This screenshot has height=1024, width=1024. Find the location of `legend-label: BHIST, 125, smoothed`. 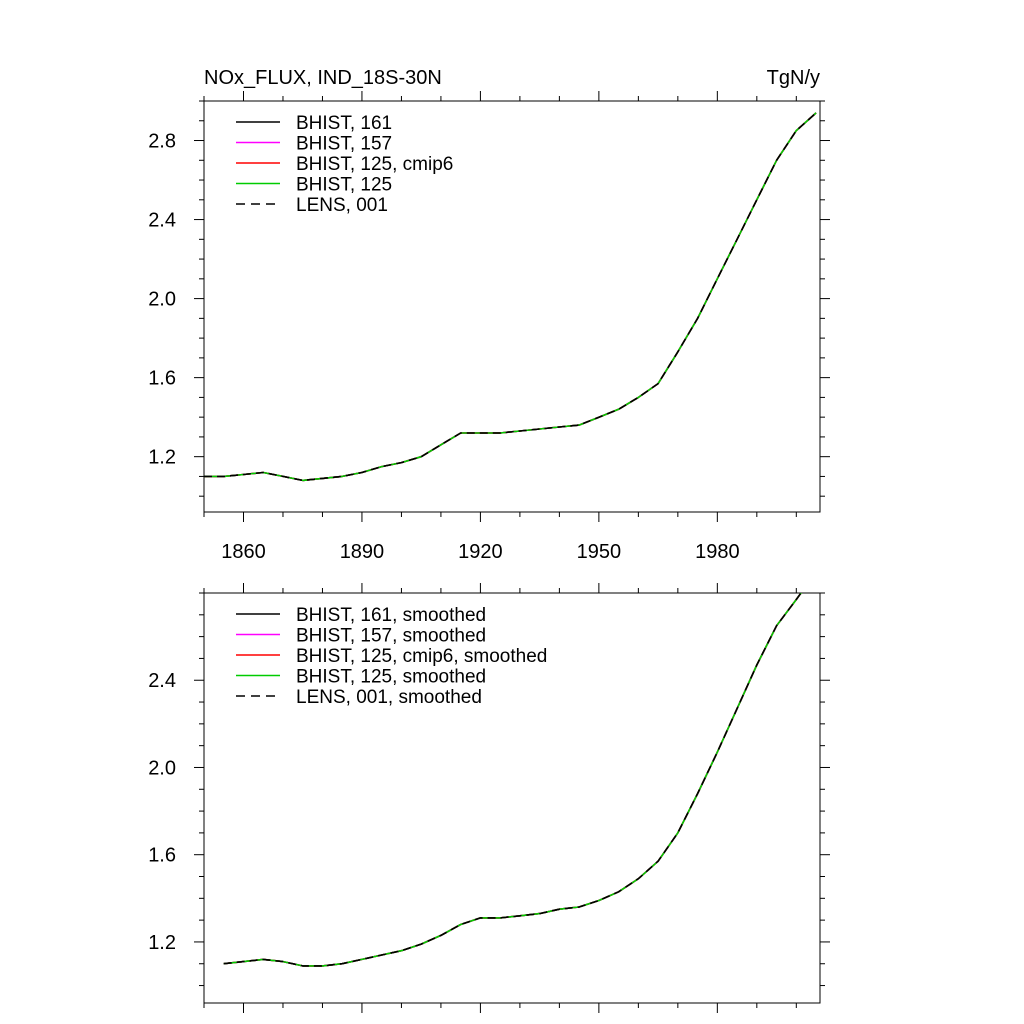

legend-label: BHIST, 125, smoothed is located at coordinates (391, 677).